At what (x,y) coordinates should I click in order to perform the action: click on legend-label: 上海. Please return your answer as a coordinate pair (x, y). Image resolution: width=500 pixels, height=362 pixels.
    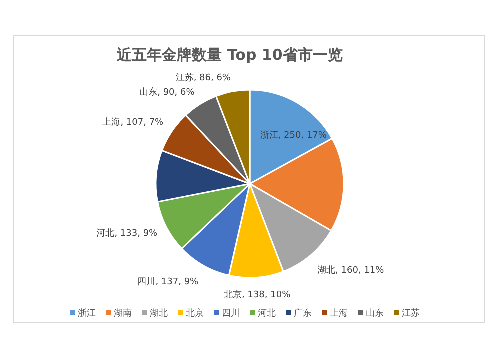
    Looking at the image, I should click on (339, 313).